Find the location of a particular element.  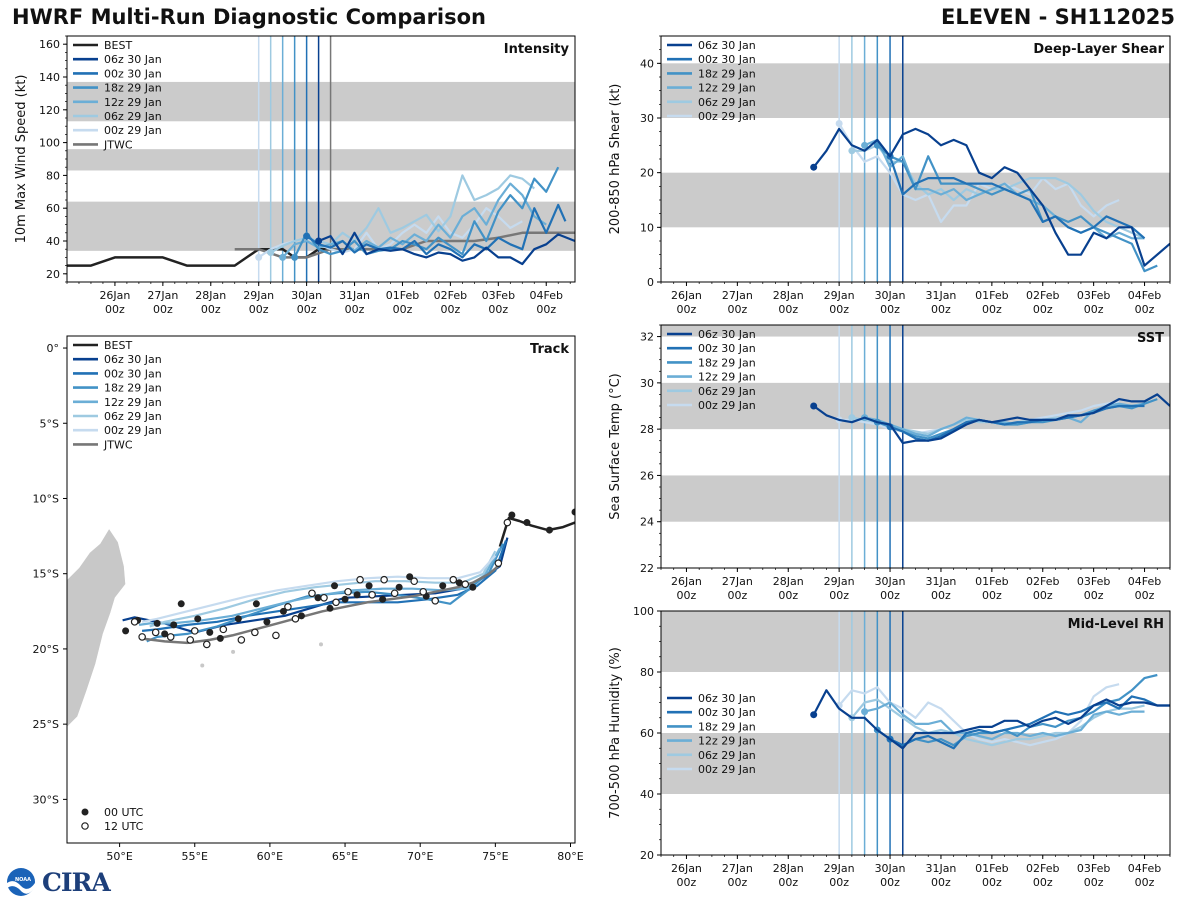

series-rh-12z-29-jan is located at coordinates (1004, 721).